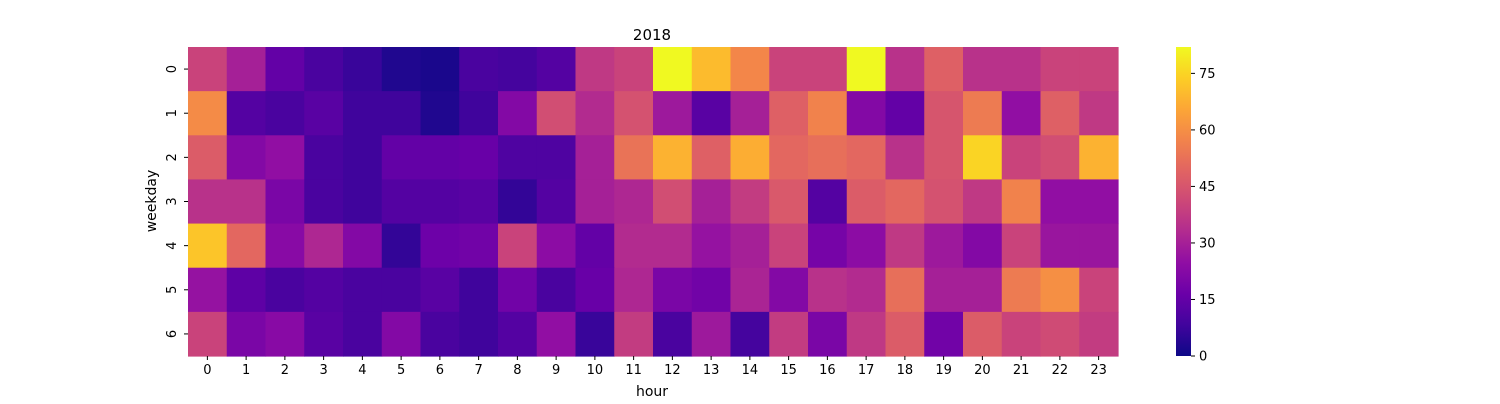 The height and width of the screenshot is (404, 1500). What do you see at coordinates (595, 370) in the screenshot?
I see `x-tick-label: 10` at bounding box center [595, 370].